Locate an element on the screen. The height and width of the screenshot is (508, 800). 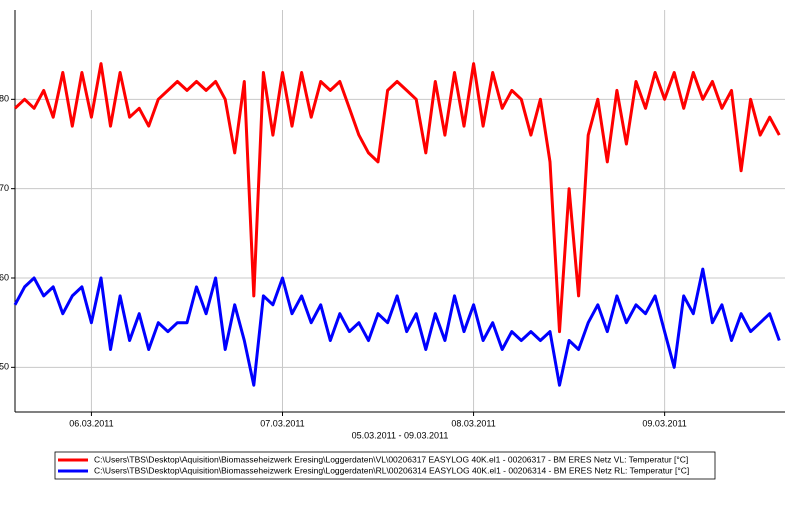
x-tick-label: 07.03.2011 is located at coordinates (282, 423).